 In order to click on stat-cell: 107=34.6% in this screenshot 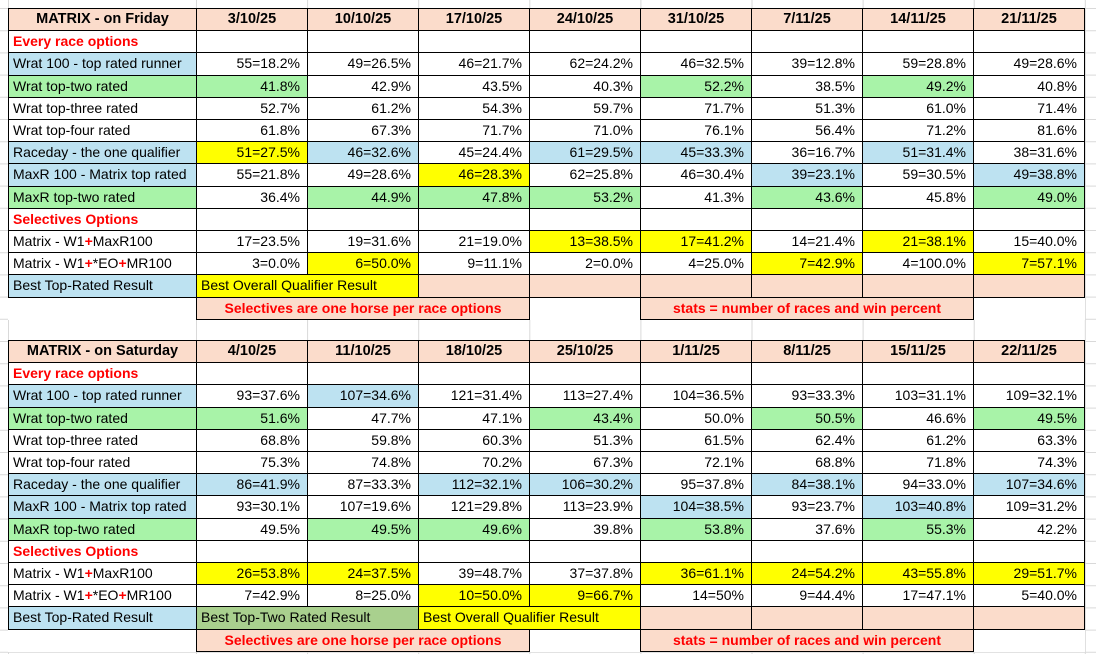, I will do `click(1029, 485)`.